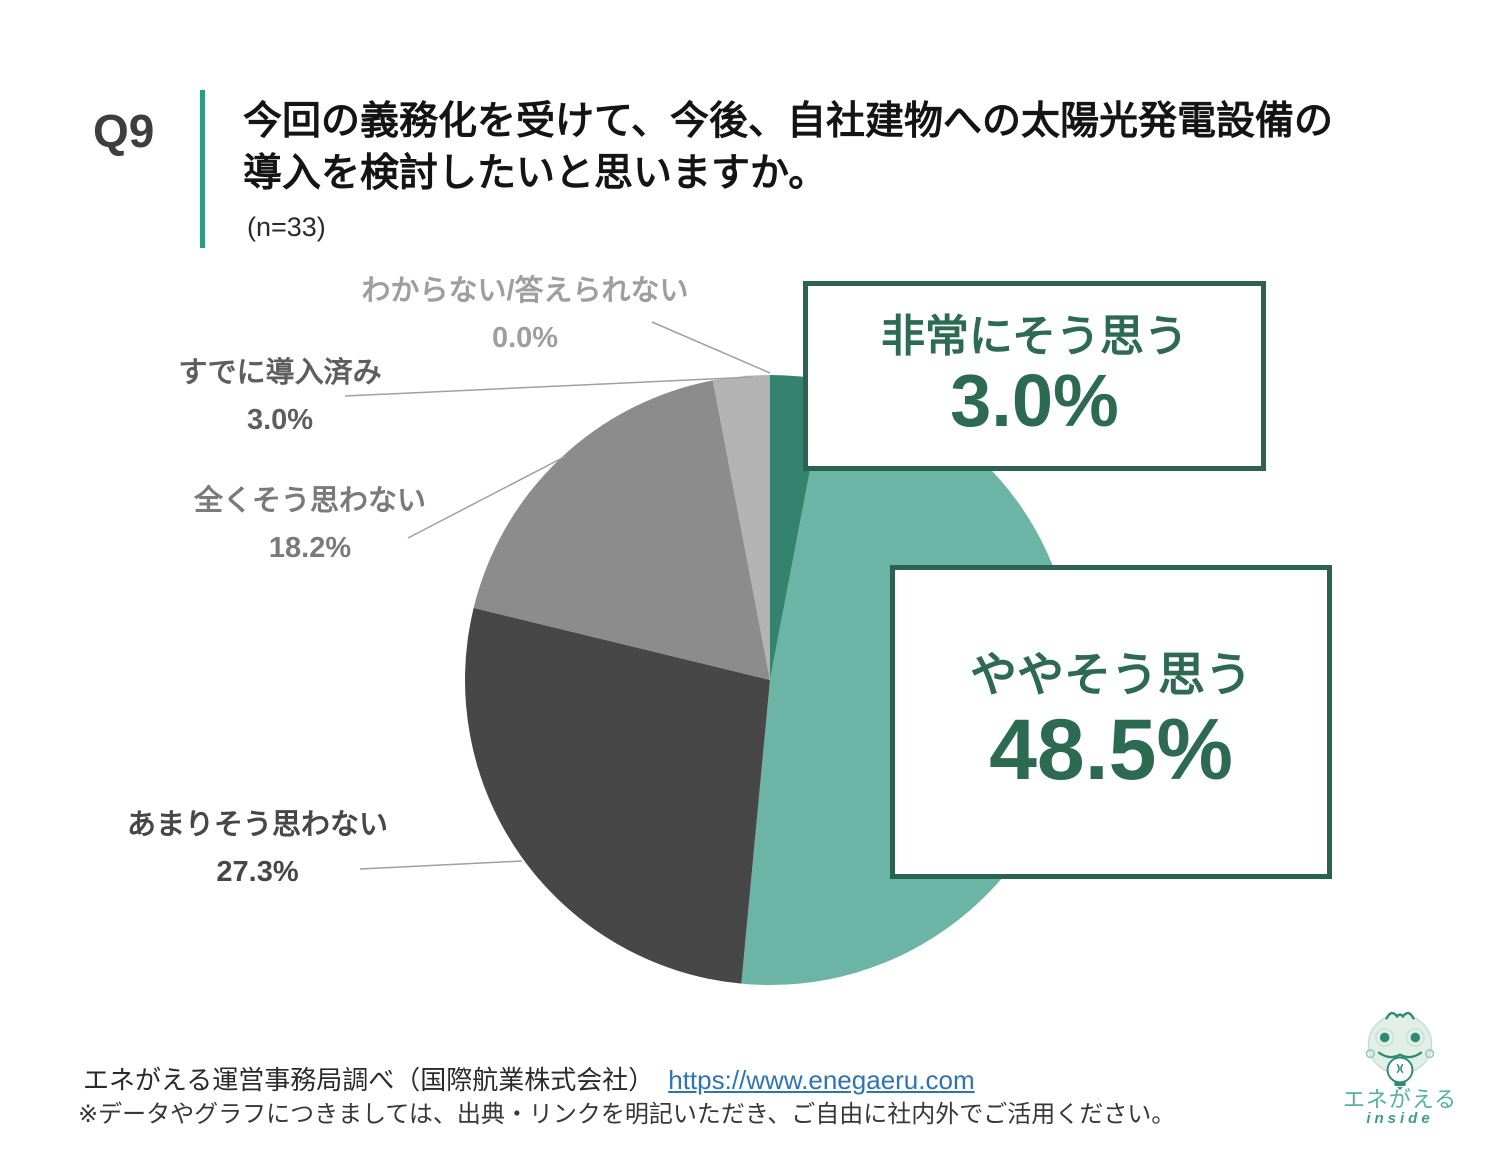  I want to click on title-accent-bar, so click(202, 169).